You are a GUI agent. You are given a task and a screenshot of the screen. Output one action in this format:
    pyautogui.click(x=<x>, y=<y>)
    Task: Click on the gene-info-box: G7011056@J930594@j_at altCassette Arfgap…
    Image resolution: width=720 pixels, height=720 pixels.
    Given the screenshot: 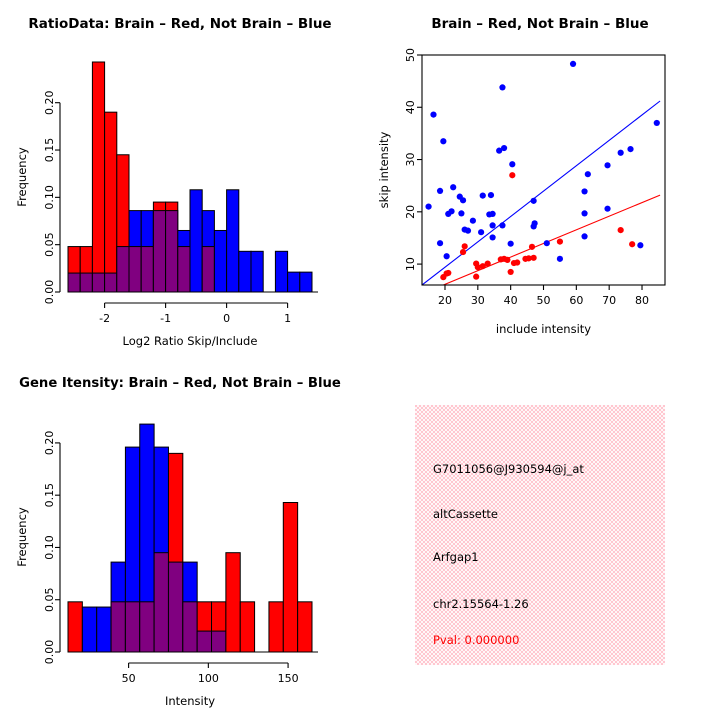 What is the action you would take?
    pyautogui.click(x=540, y=535)
    